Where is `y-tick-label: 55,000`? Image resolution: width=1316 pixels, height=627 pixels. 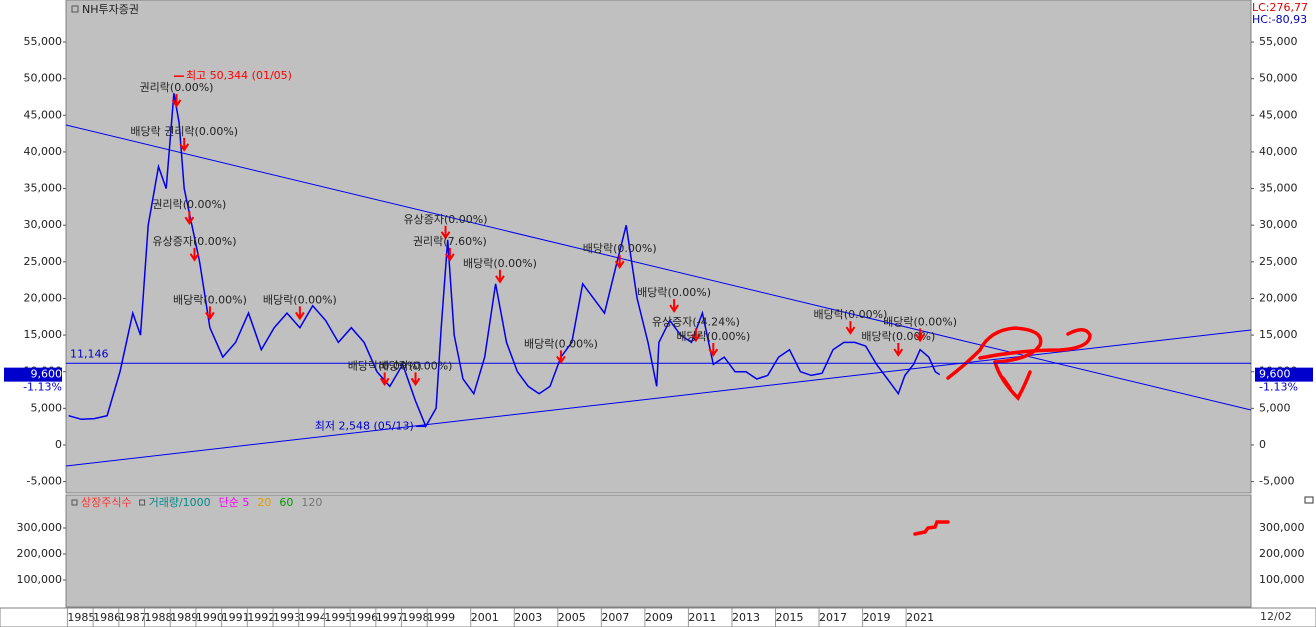
y-tick-label: 55,000 is located at coordinates (1278, 41).